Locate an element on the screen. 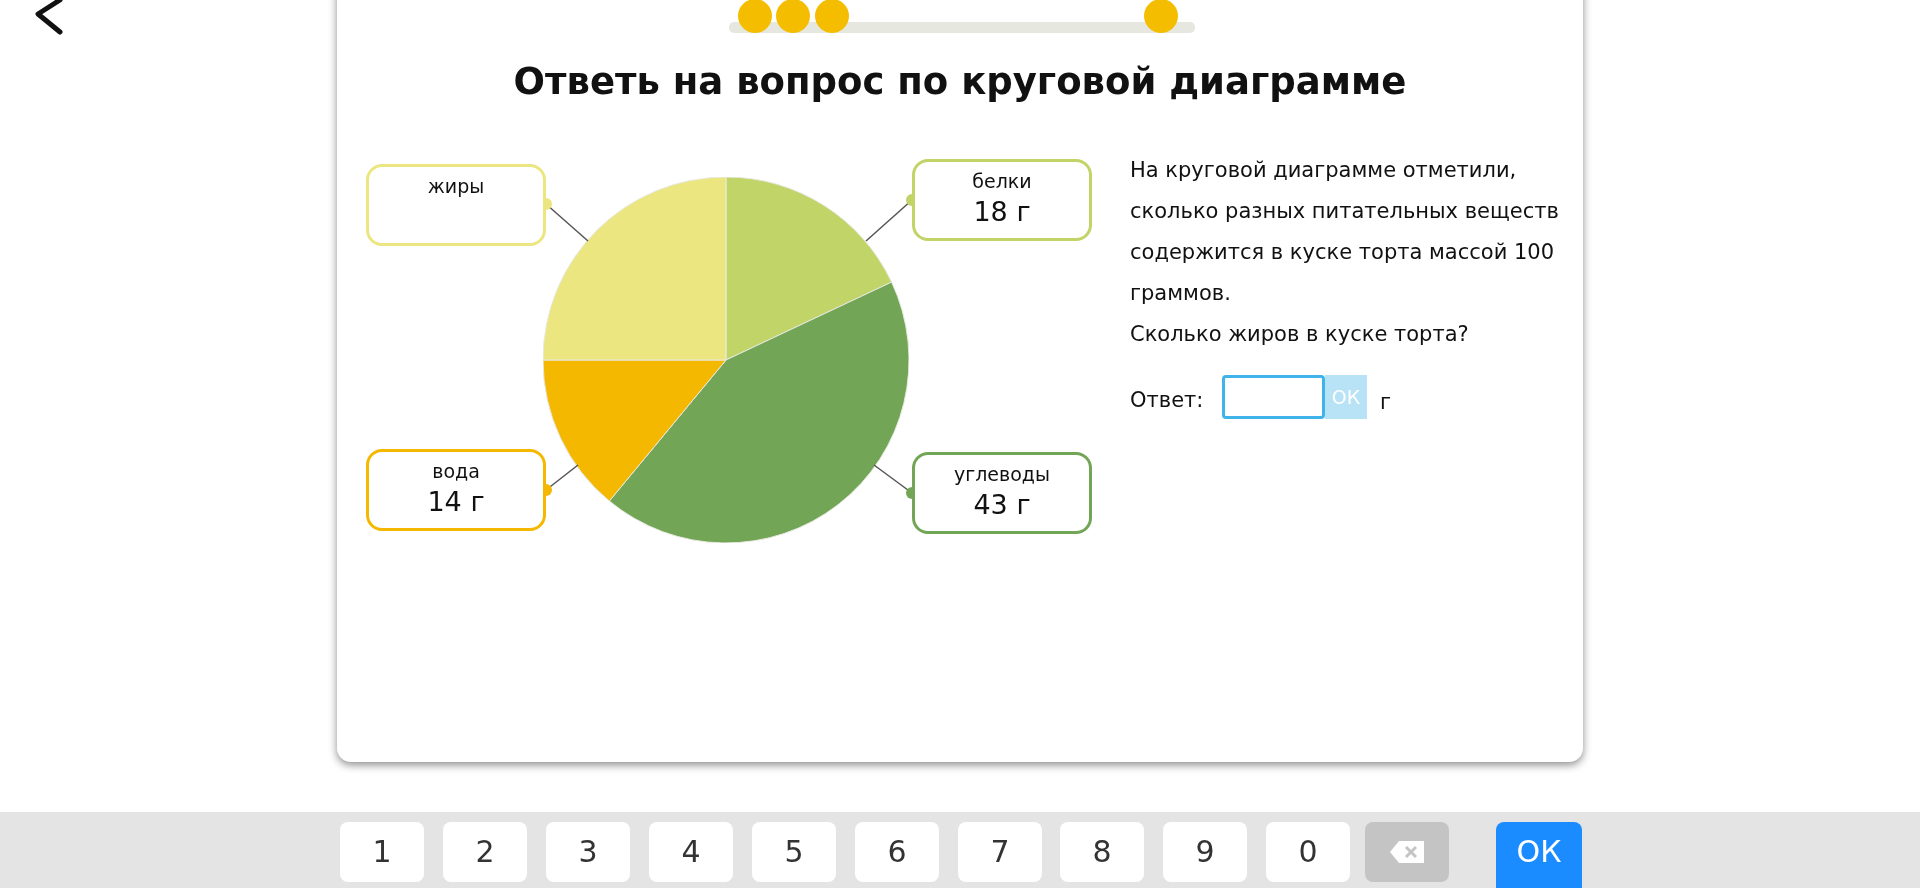 The width and height of the screenshot is (1920, 888). text: 2 is located at coordinates (485, 852).